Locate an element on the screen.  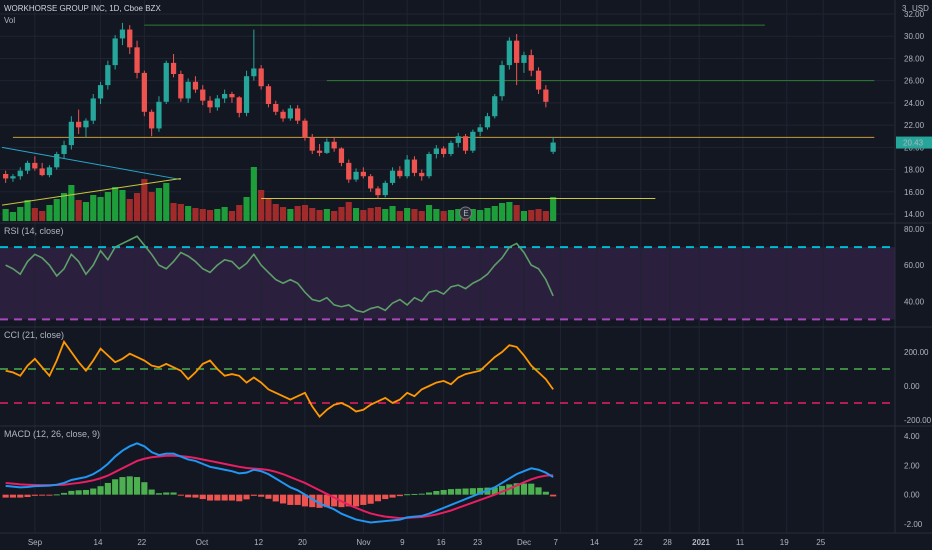
price-tick-label: 26.00 is located at coordinates (914, 81).